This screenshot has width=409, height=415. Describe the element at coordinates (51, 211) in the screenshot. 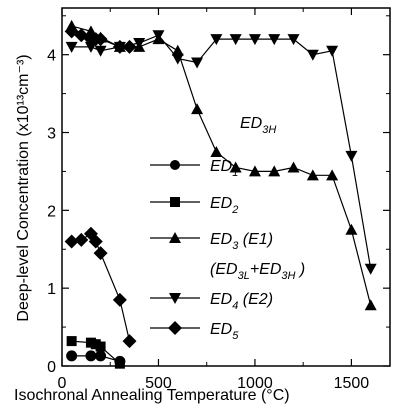

I see `y-tick-label: 2` at that location.